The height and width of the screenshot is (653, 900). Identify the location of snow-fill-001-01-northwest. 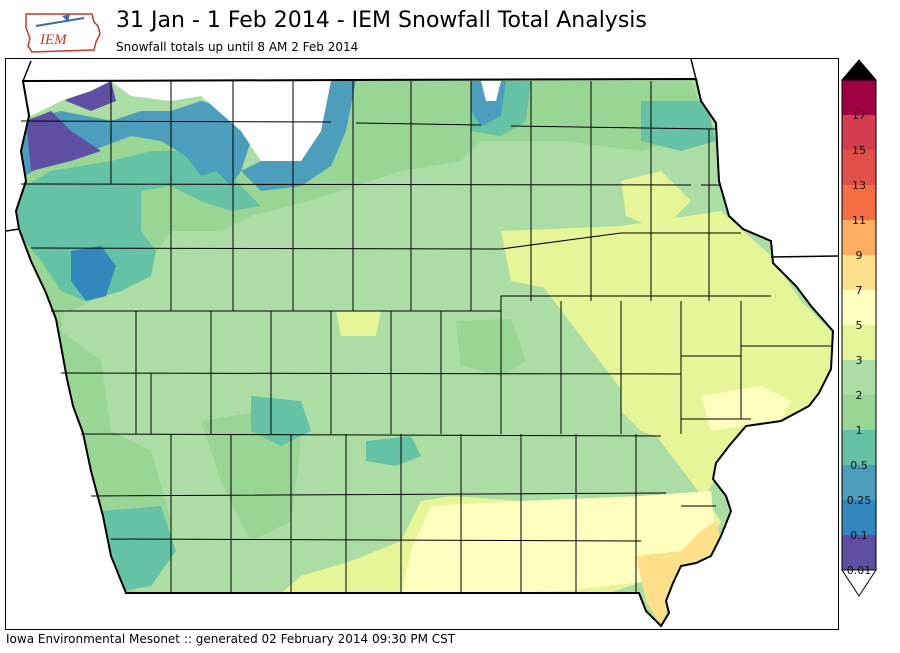
(63, 141).